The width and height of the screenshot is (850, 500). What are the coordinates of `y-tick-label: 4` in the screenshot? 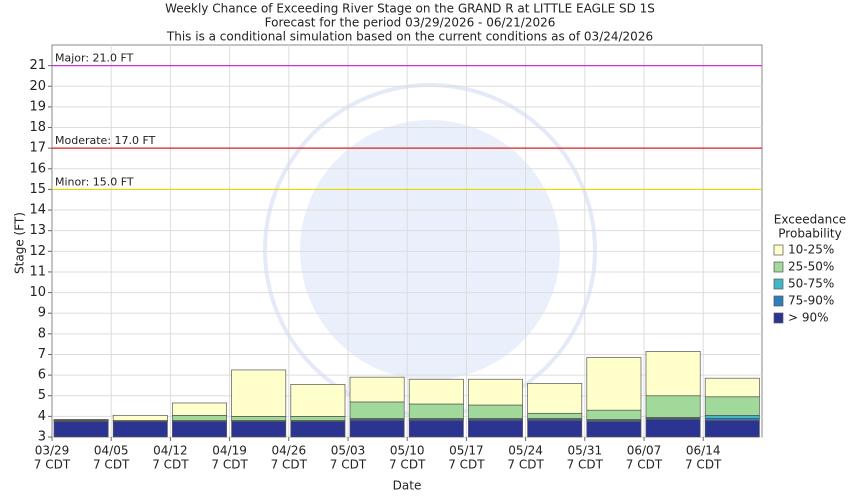 It's located at (42, 416).